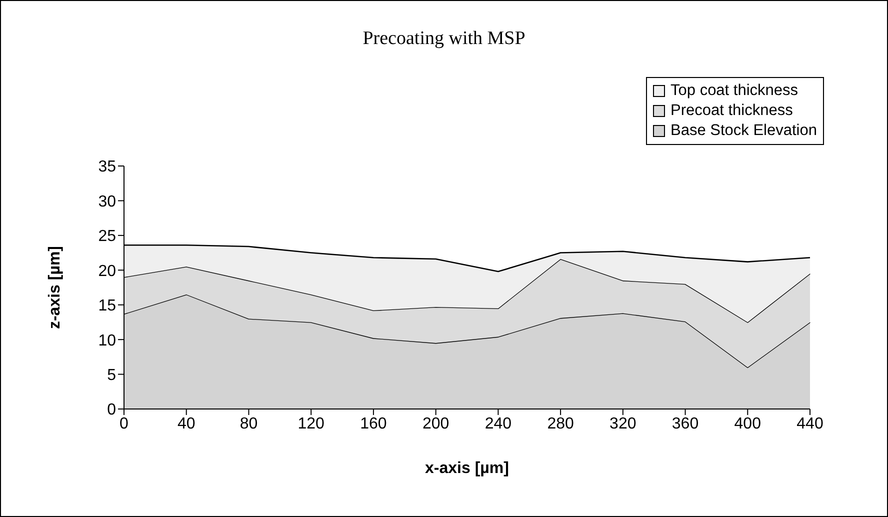  Describe the element at coordinates (107, 341) in the screenshot. I see `y-tick-label: 10` at that location.